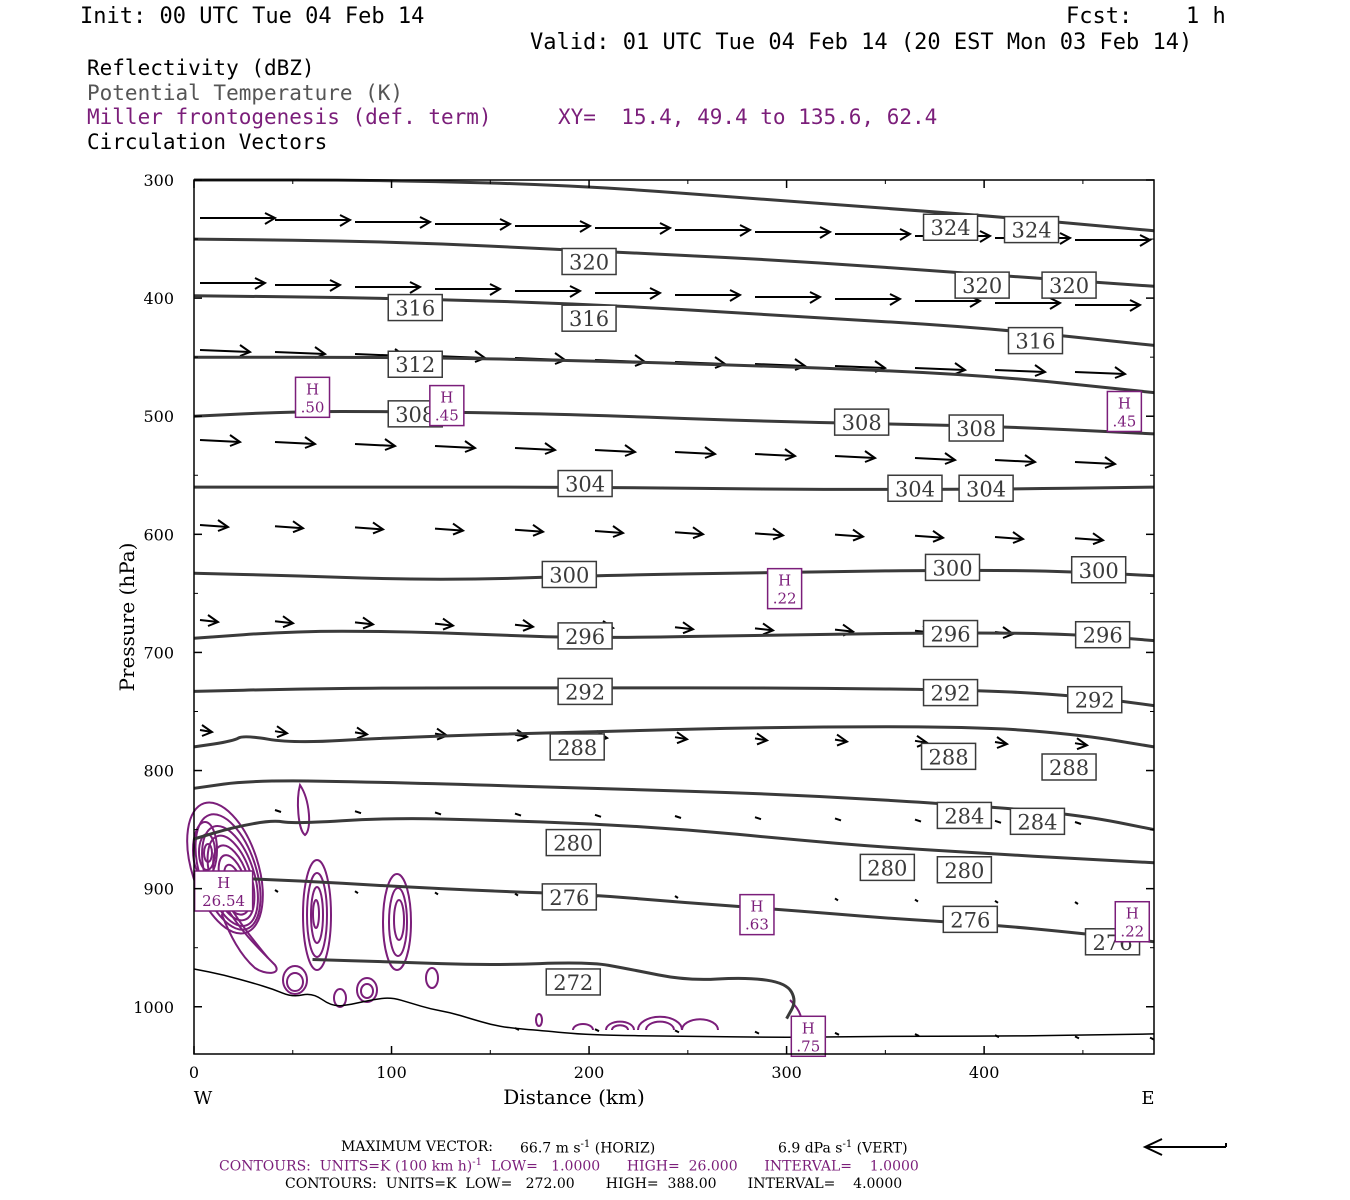 The height and width of the screenshot is (1200, 1350). I want to click on max-vector-vert: 6.9 dPa s-1 (VERT), so click(843, 1148).